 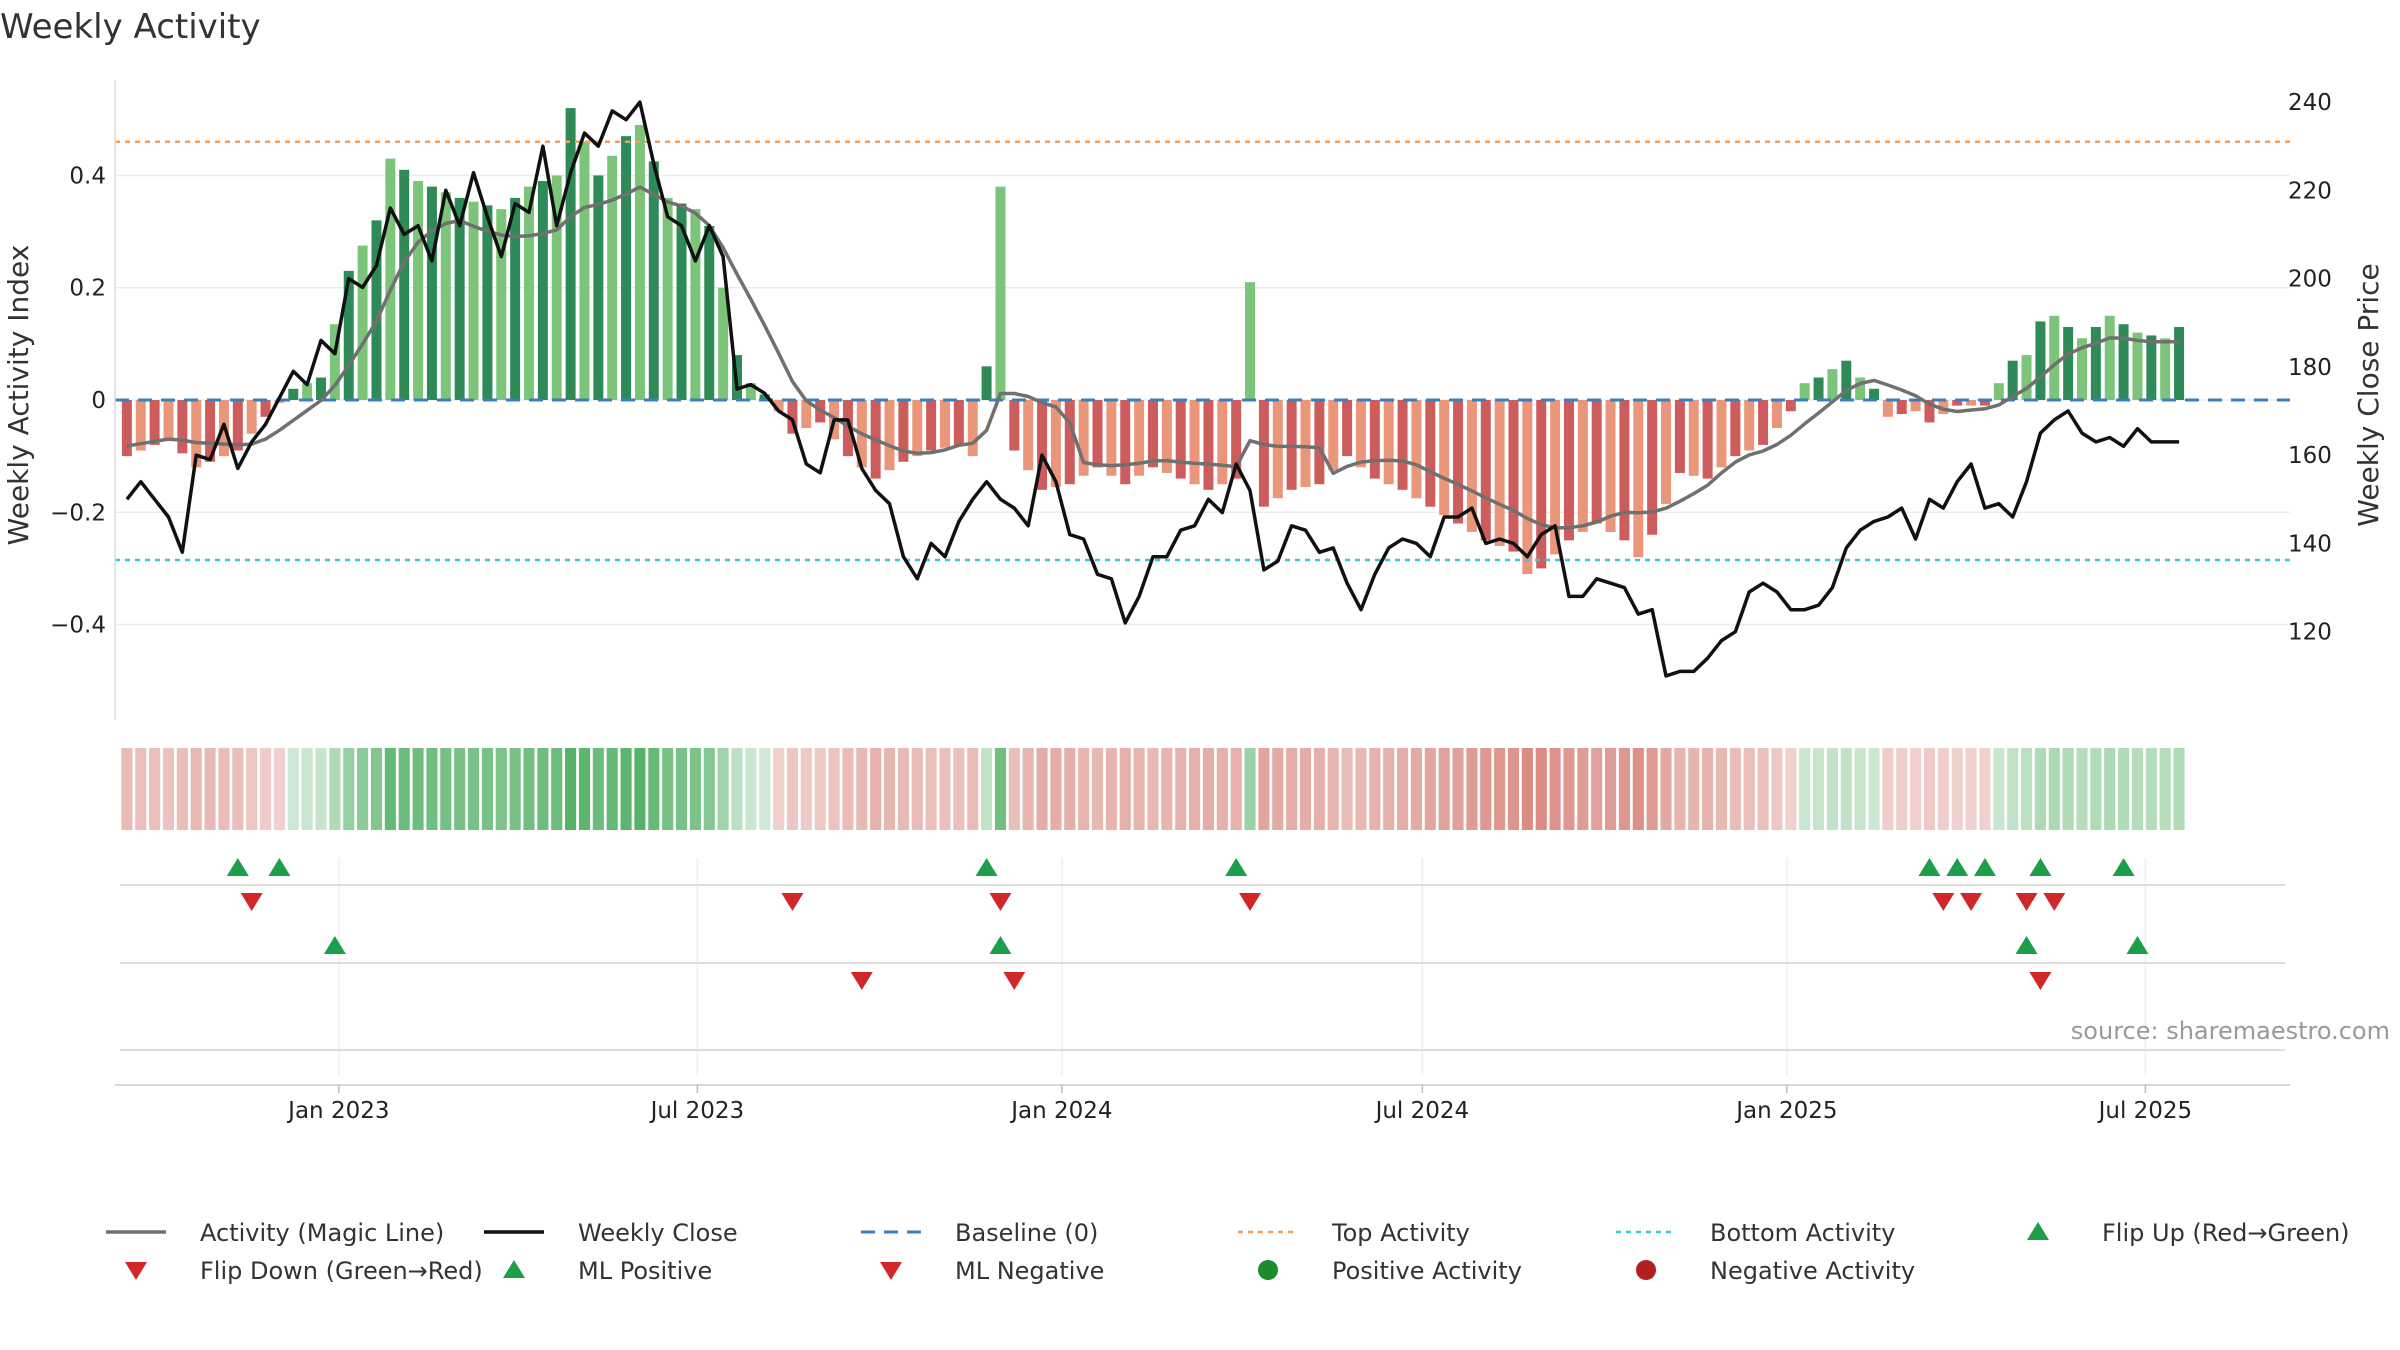 I want to click on x-tick-label: Jan 2025, so click(x=1785, y=1111).